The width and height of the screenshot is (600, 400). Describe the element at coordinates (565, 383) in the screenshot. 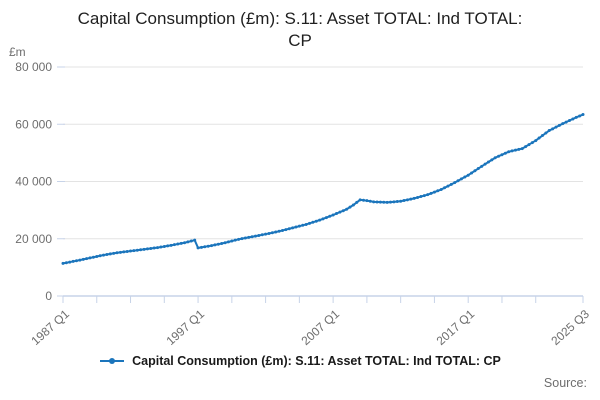

I see `source-text: Source:` at that location.